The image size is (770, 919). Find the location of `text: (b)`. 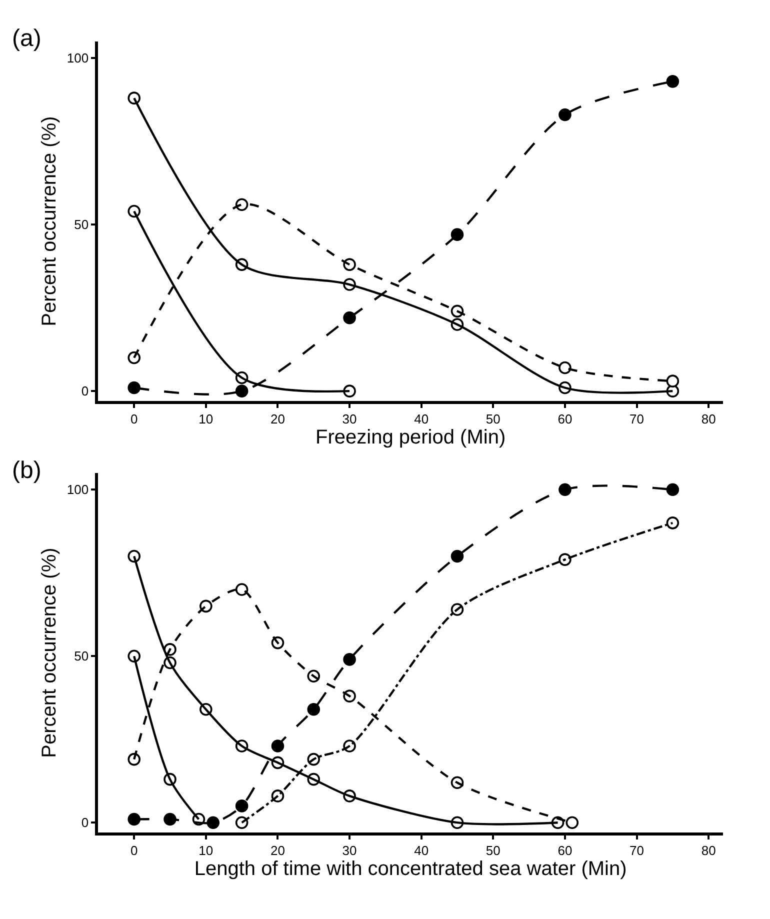

text: (b) is located at coordinates (27, 470).